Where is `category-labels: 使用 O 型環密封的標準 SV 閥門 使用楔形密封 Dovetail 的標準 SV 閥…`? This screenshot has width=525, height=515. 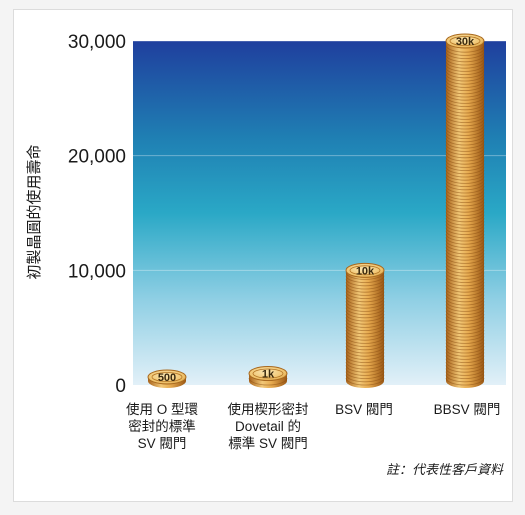
category-labels: 使用 O 型環密封的標準 SV 閥門 使用楔形密封 Dovetail 的標準 SV 閥… is located at coordinates (313, 426).